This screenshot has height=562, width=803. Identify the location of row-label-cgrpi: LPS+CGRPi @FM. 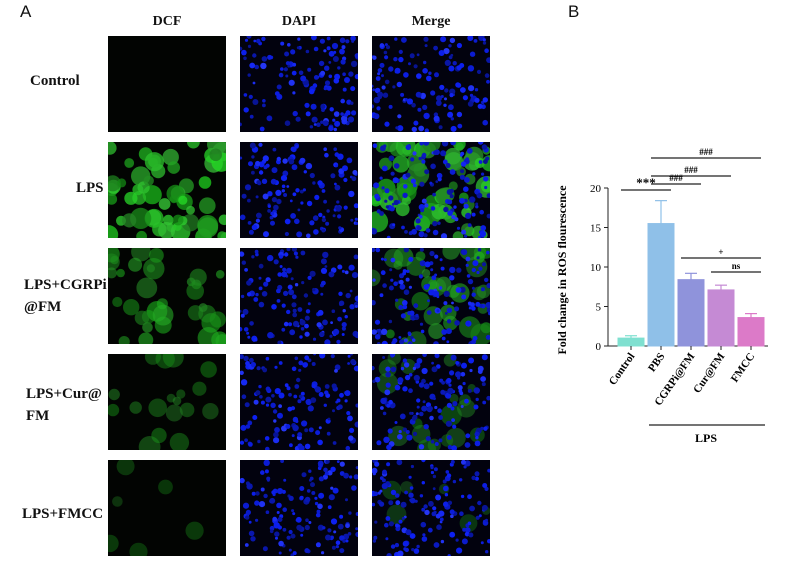
(65, 296).